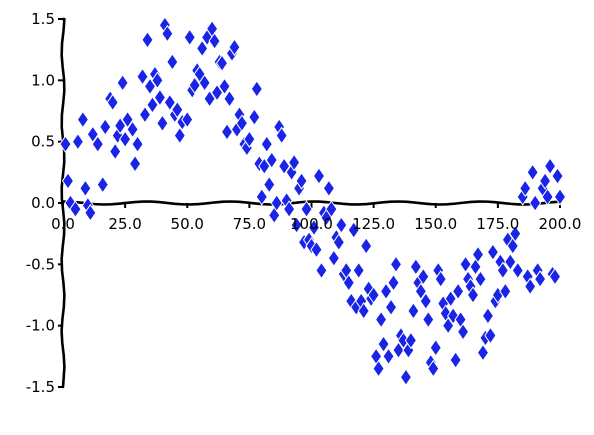  What do you see at coordinates (43, 203) in the screenshot?
I see `y-tick-label: 0.0` at bounding box center [43, 203].